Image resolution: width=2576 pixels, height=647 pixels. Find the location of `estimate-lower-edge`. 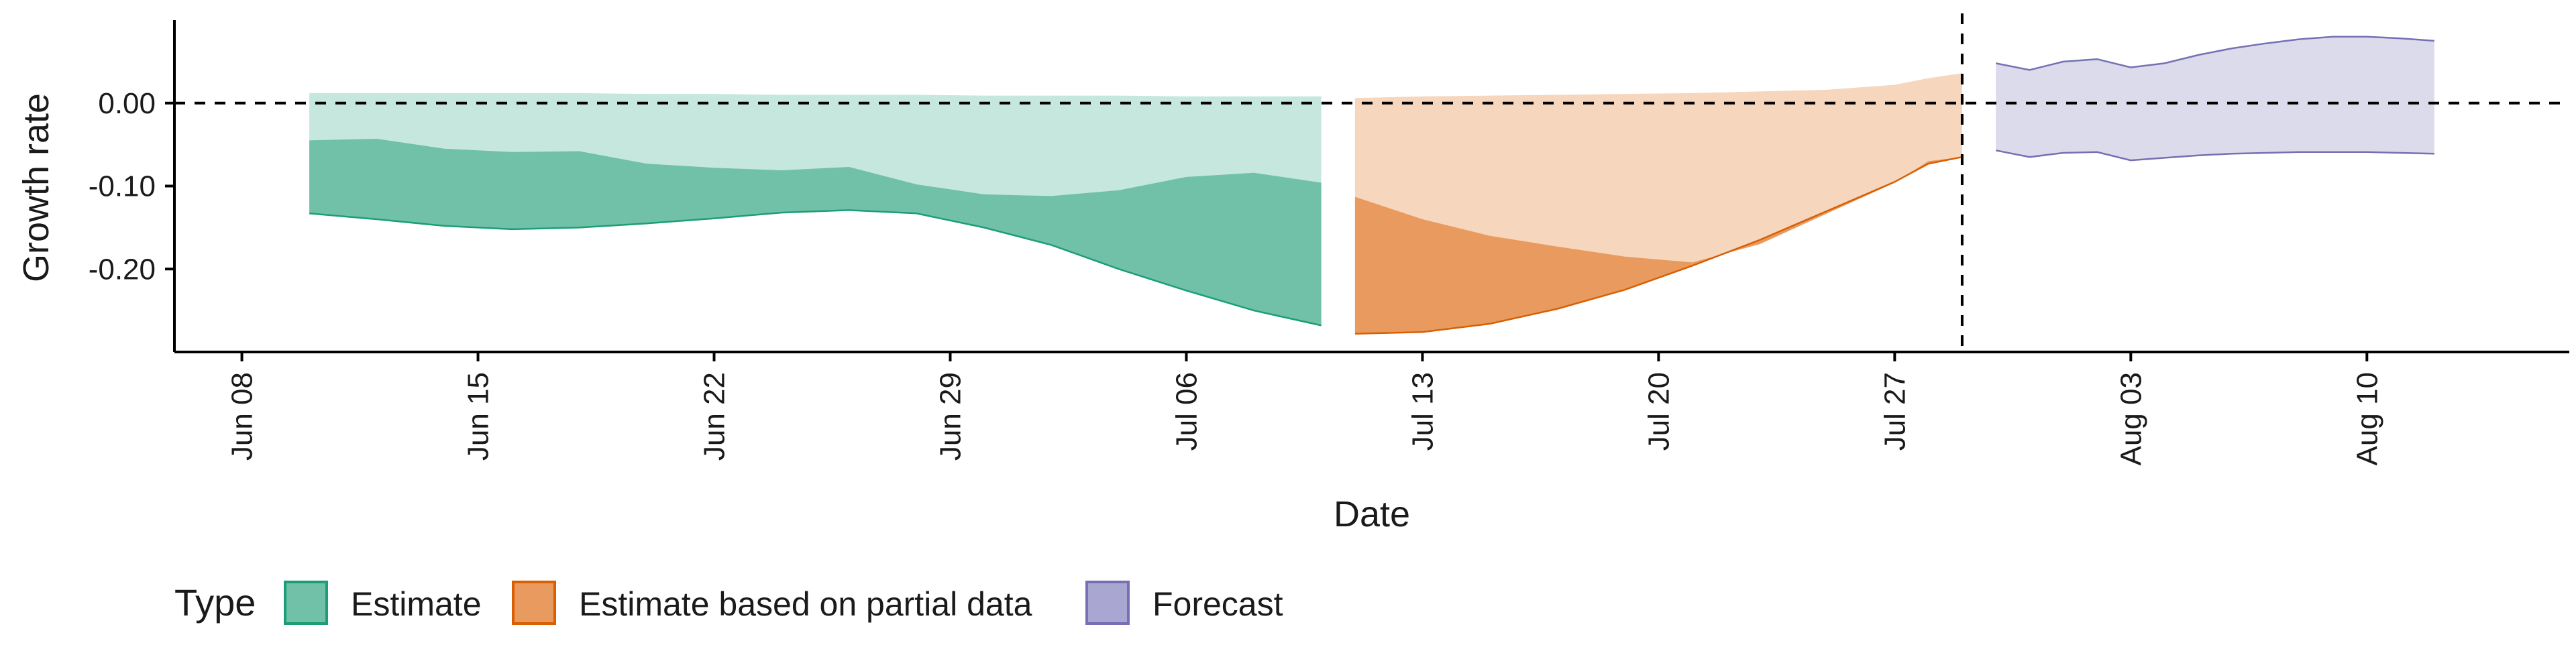

estimate-lower-edge is located at coordinates (815, 268).